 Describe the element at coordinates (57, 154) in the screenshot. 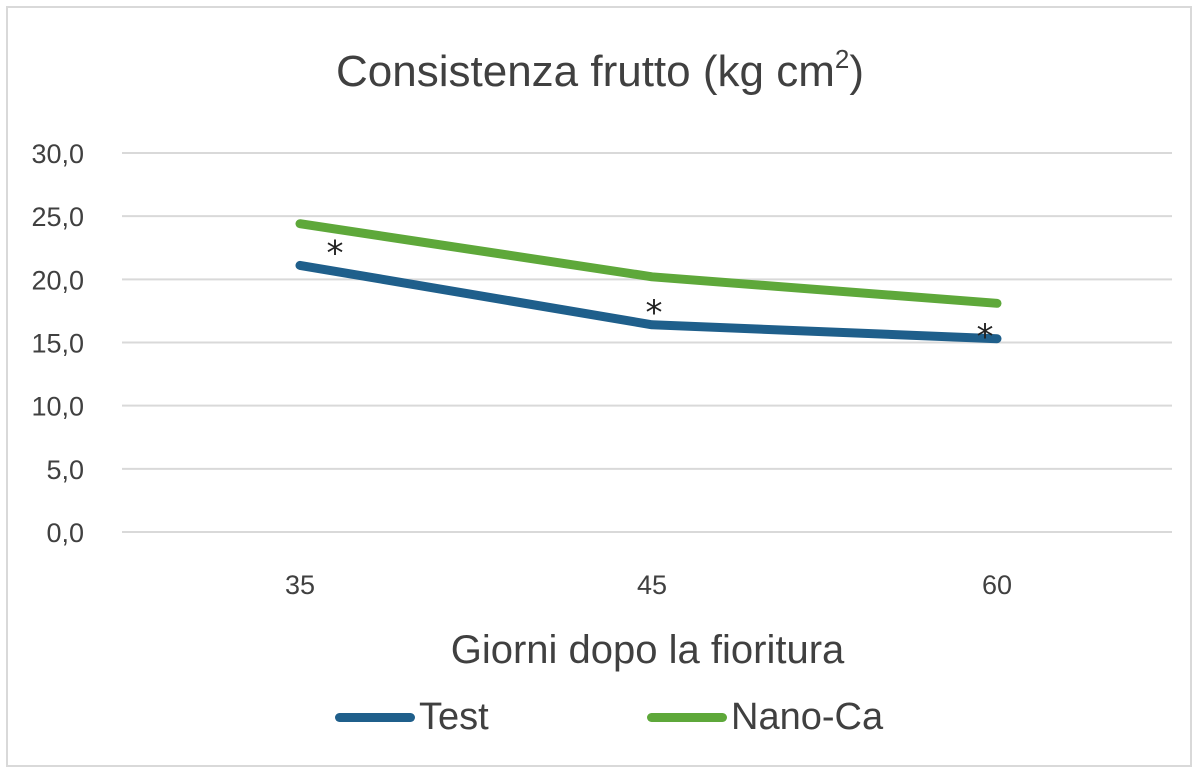

I see `y-tick-label: 30,0` at that location.